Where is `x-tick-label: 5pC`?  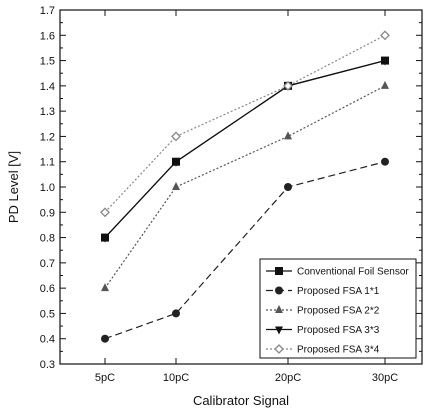
x-tick-label: 5pC is located at coordinates (105, 378).